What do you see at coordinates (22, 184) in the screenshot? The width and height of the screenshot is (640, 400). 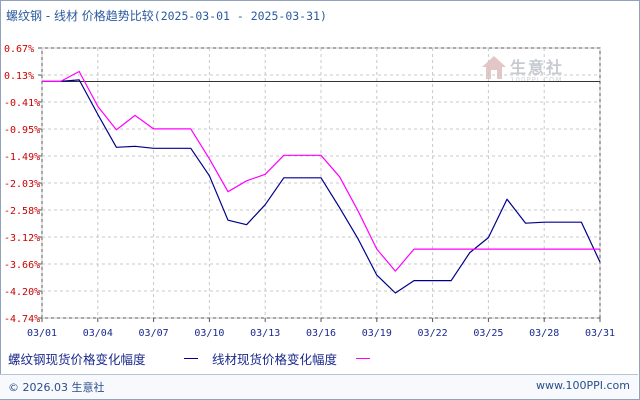 I see `y-tick-label: -2.03%` at bounding box center [22, 184].